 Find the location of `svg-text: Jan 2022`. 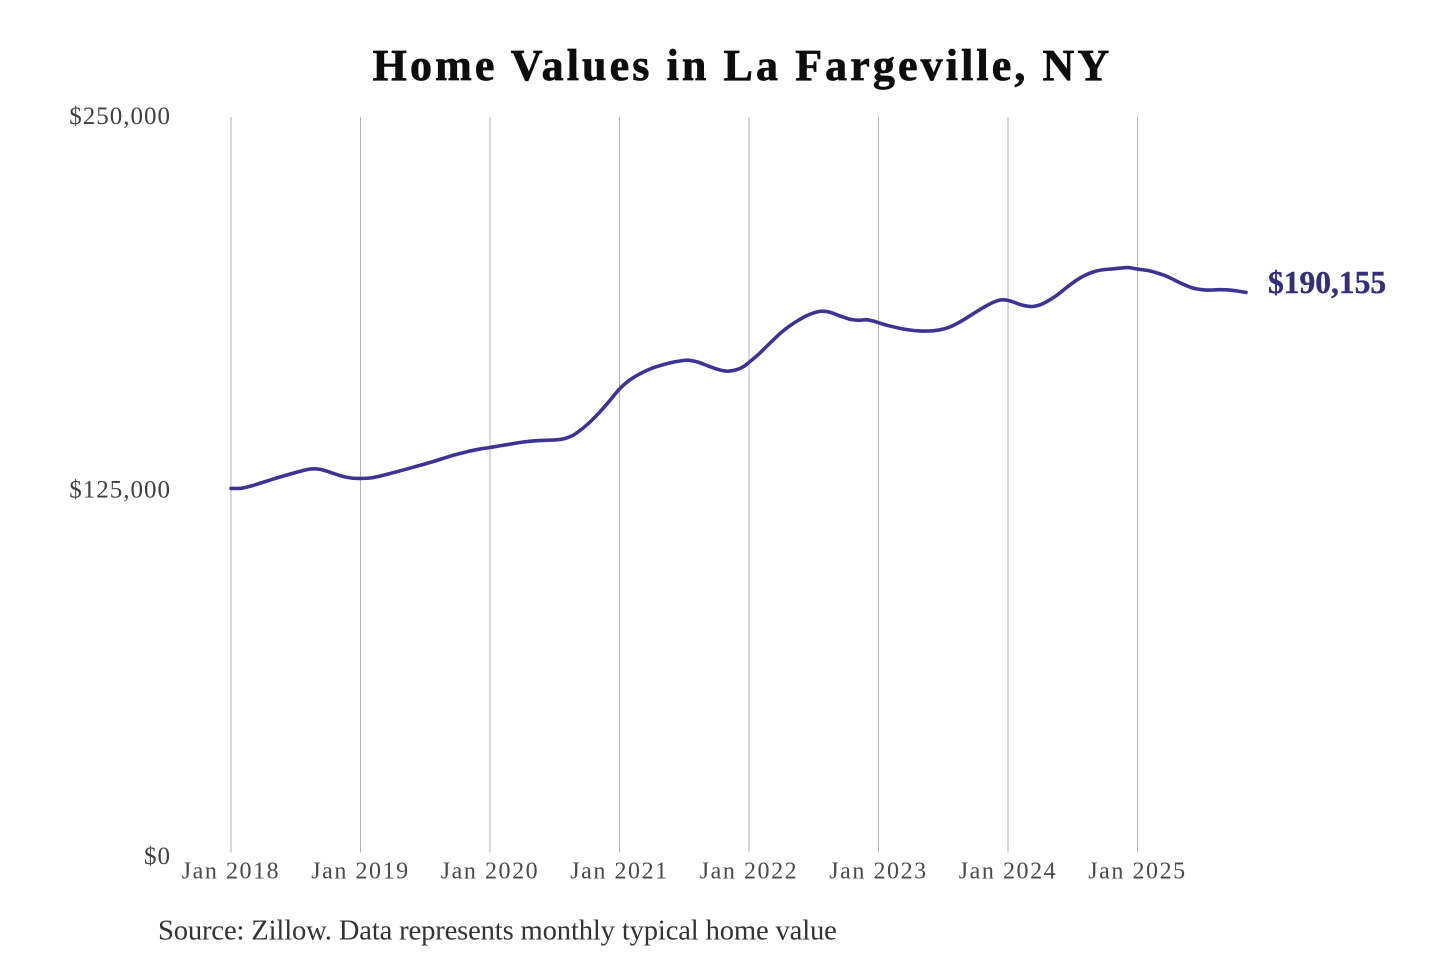

svg-text: Jan 2022 is located at coordinates (749, 872).